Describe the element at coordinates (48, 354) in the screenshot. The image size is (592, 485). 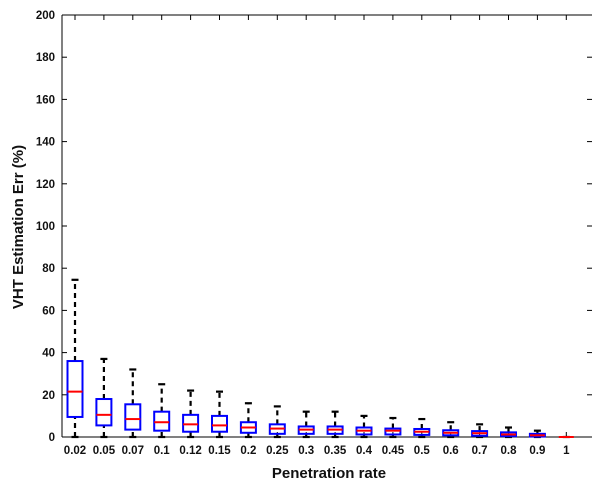
I see `y-tick-label: 40` at that location.